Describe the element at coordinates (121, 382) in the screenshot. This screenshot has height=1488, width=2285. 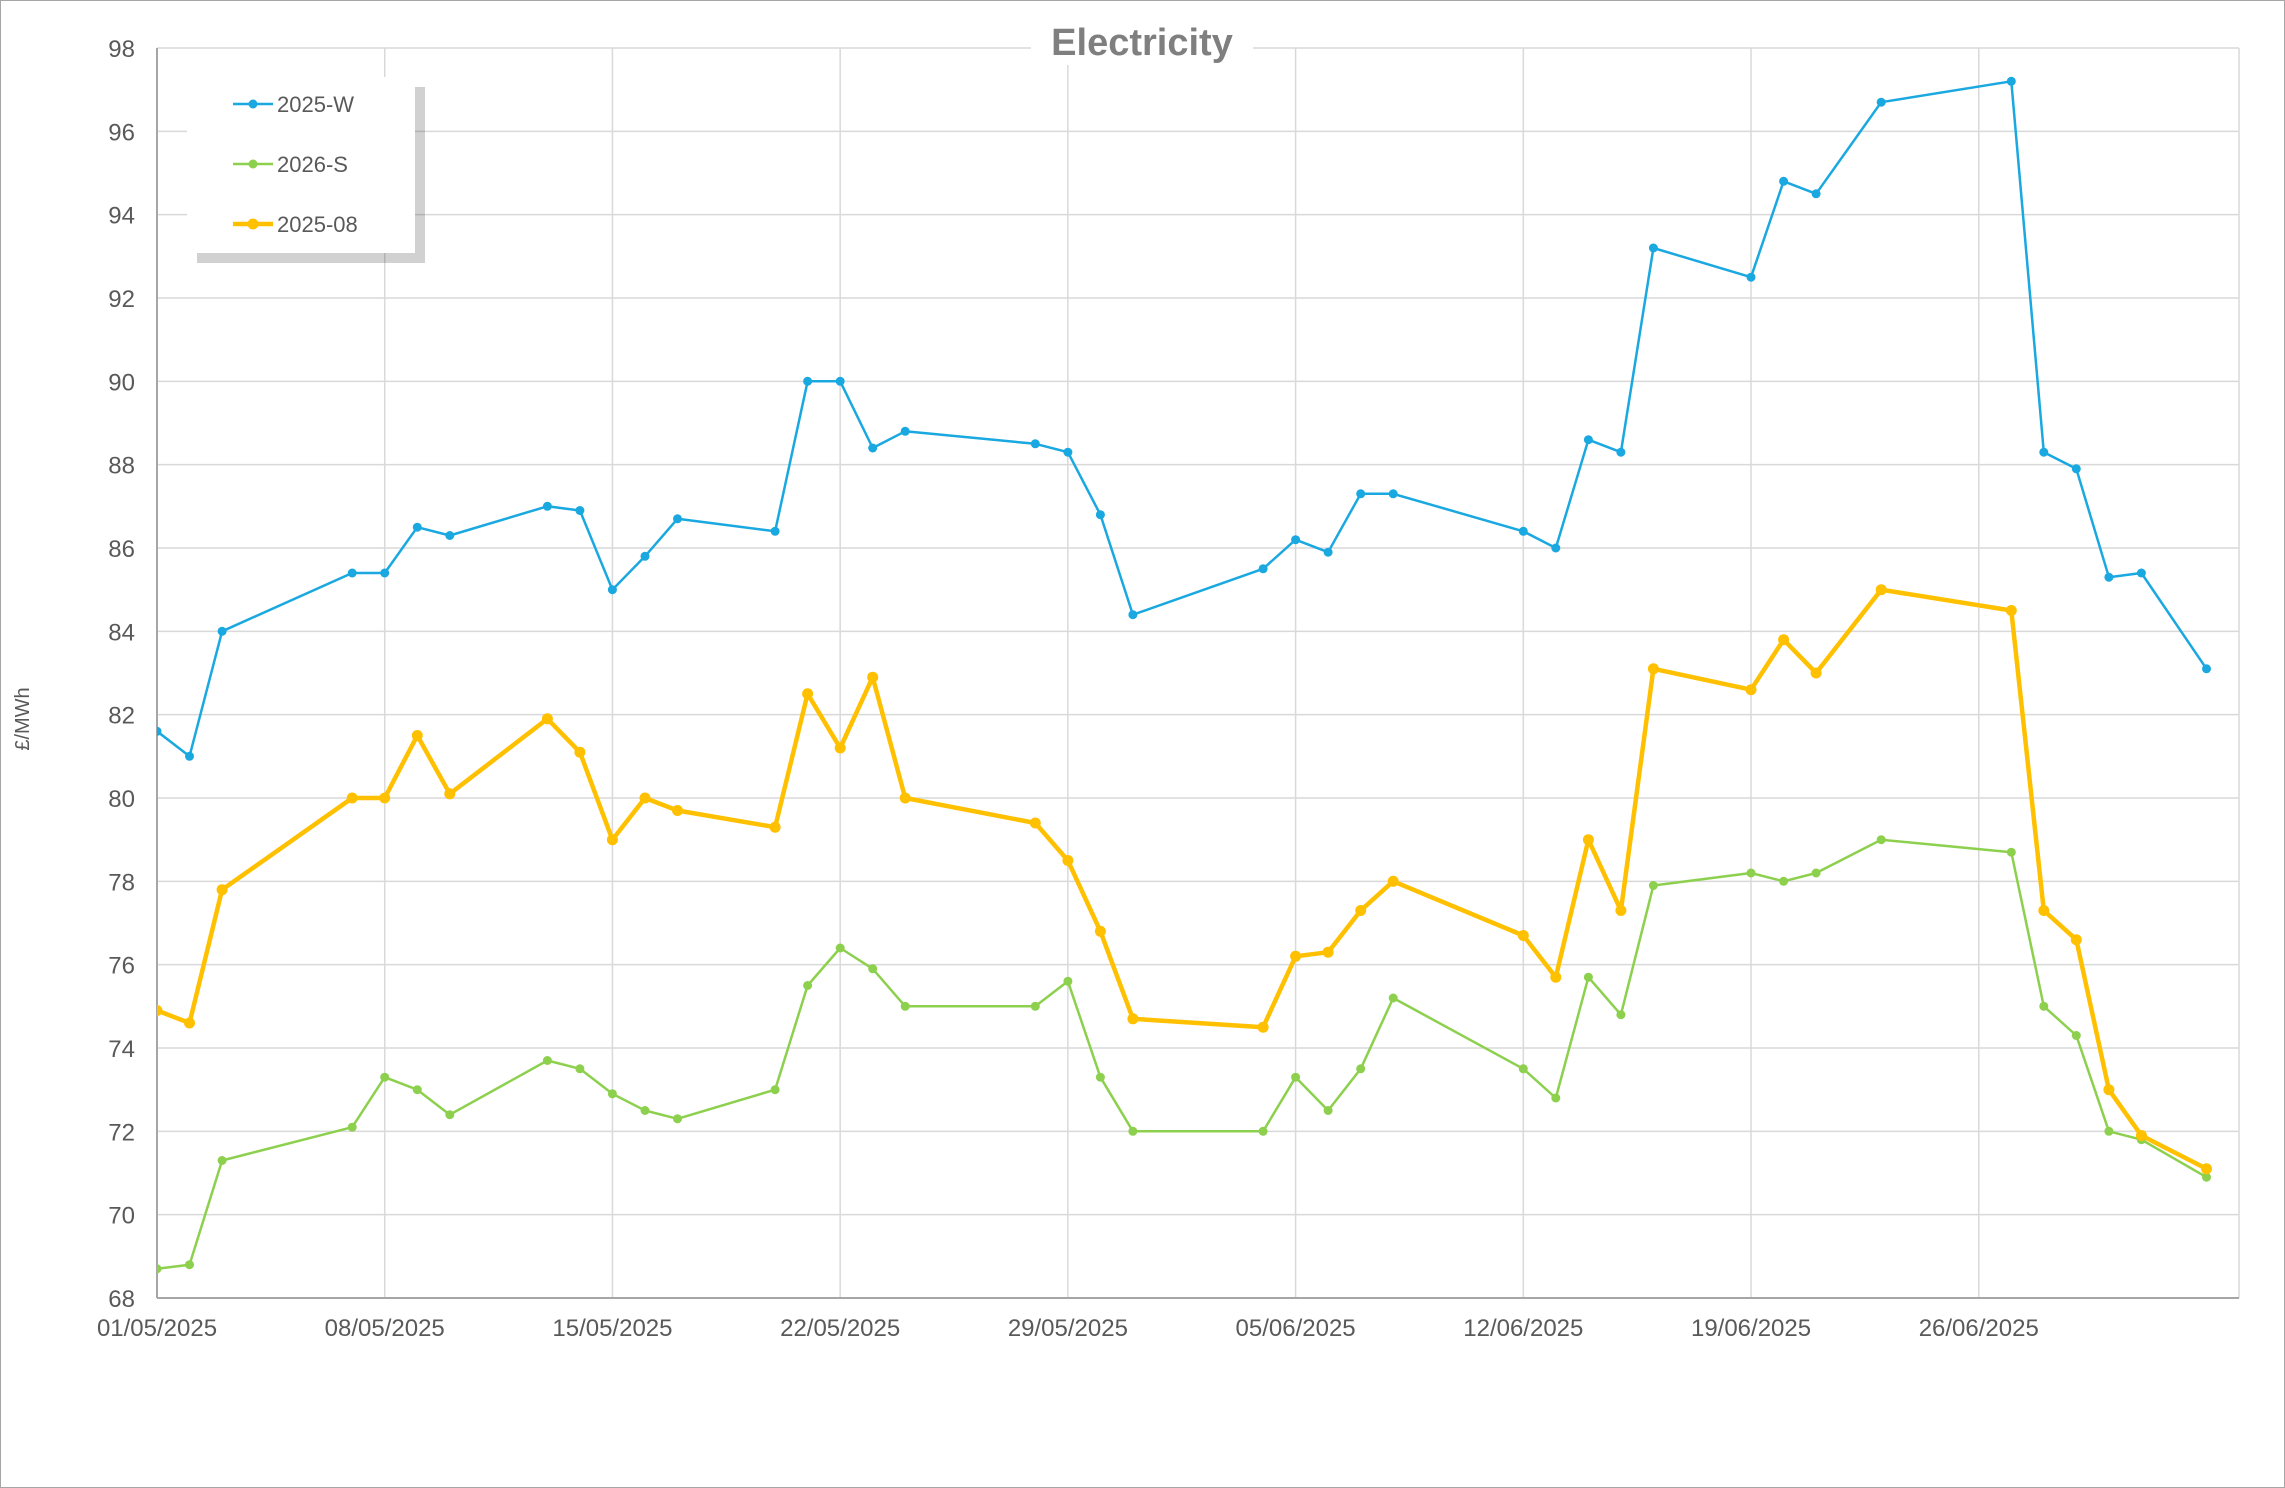
I see `y-tick-label: 90` at that location.